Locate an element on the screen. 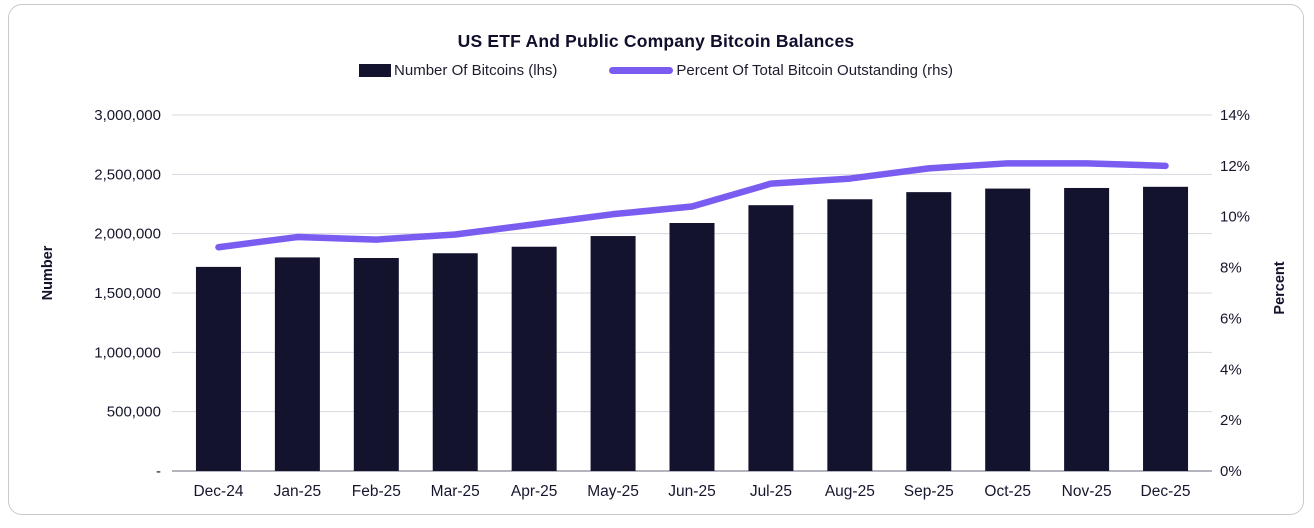  left-tick-label: - is located at coordinates (158, 471).